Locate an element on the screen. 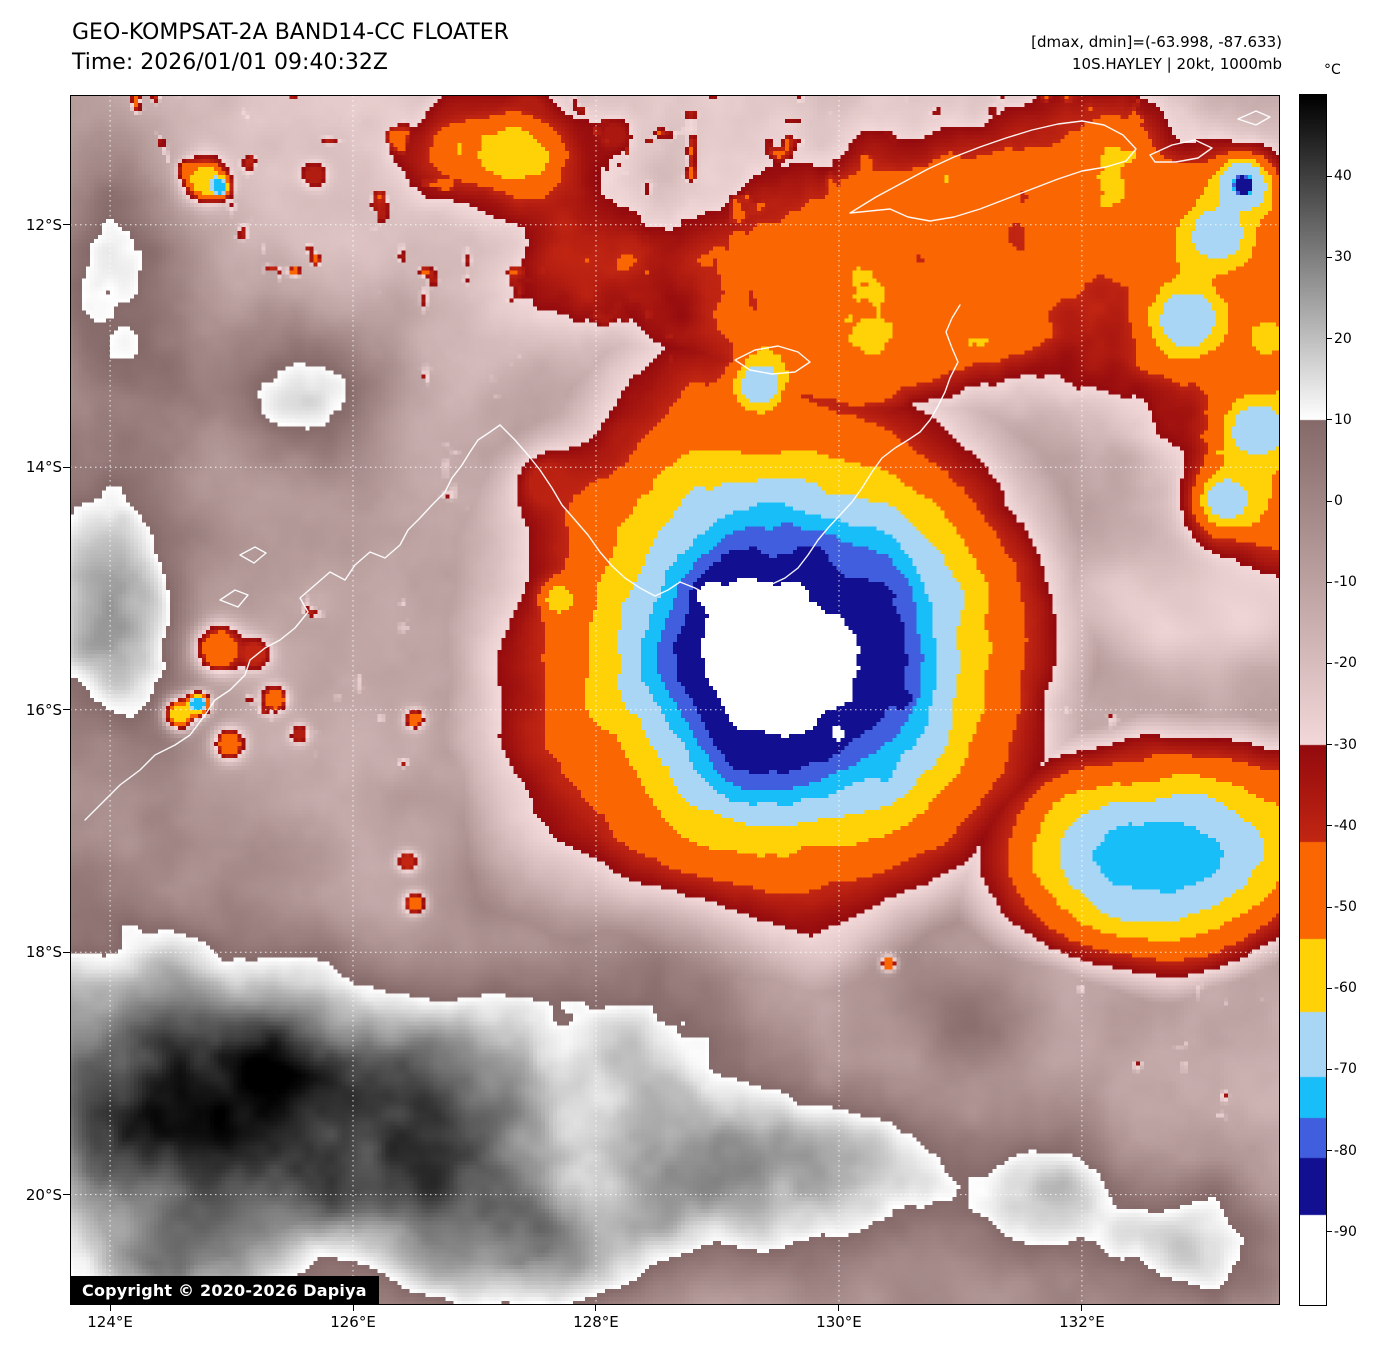 The image size is (1388, 1359). colorbar-tick-label: -80 is located at coordinates (1345, 1150).